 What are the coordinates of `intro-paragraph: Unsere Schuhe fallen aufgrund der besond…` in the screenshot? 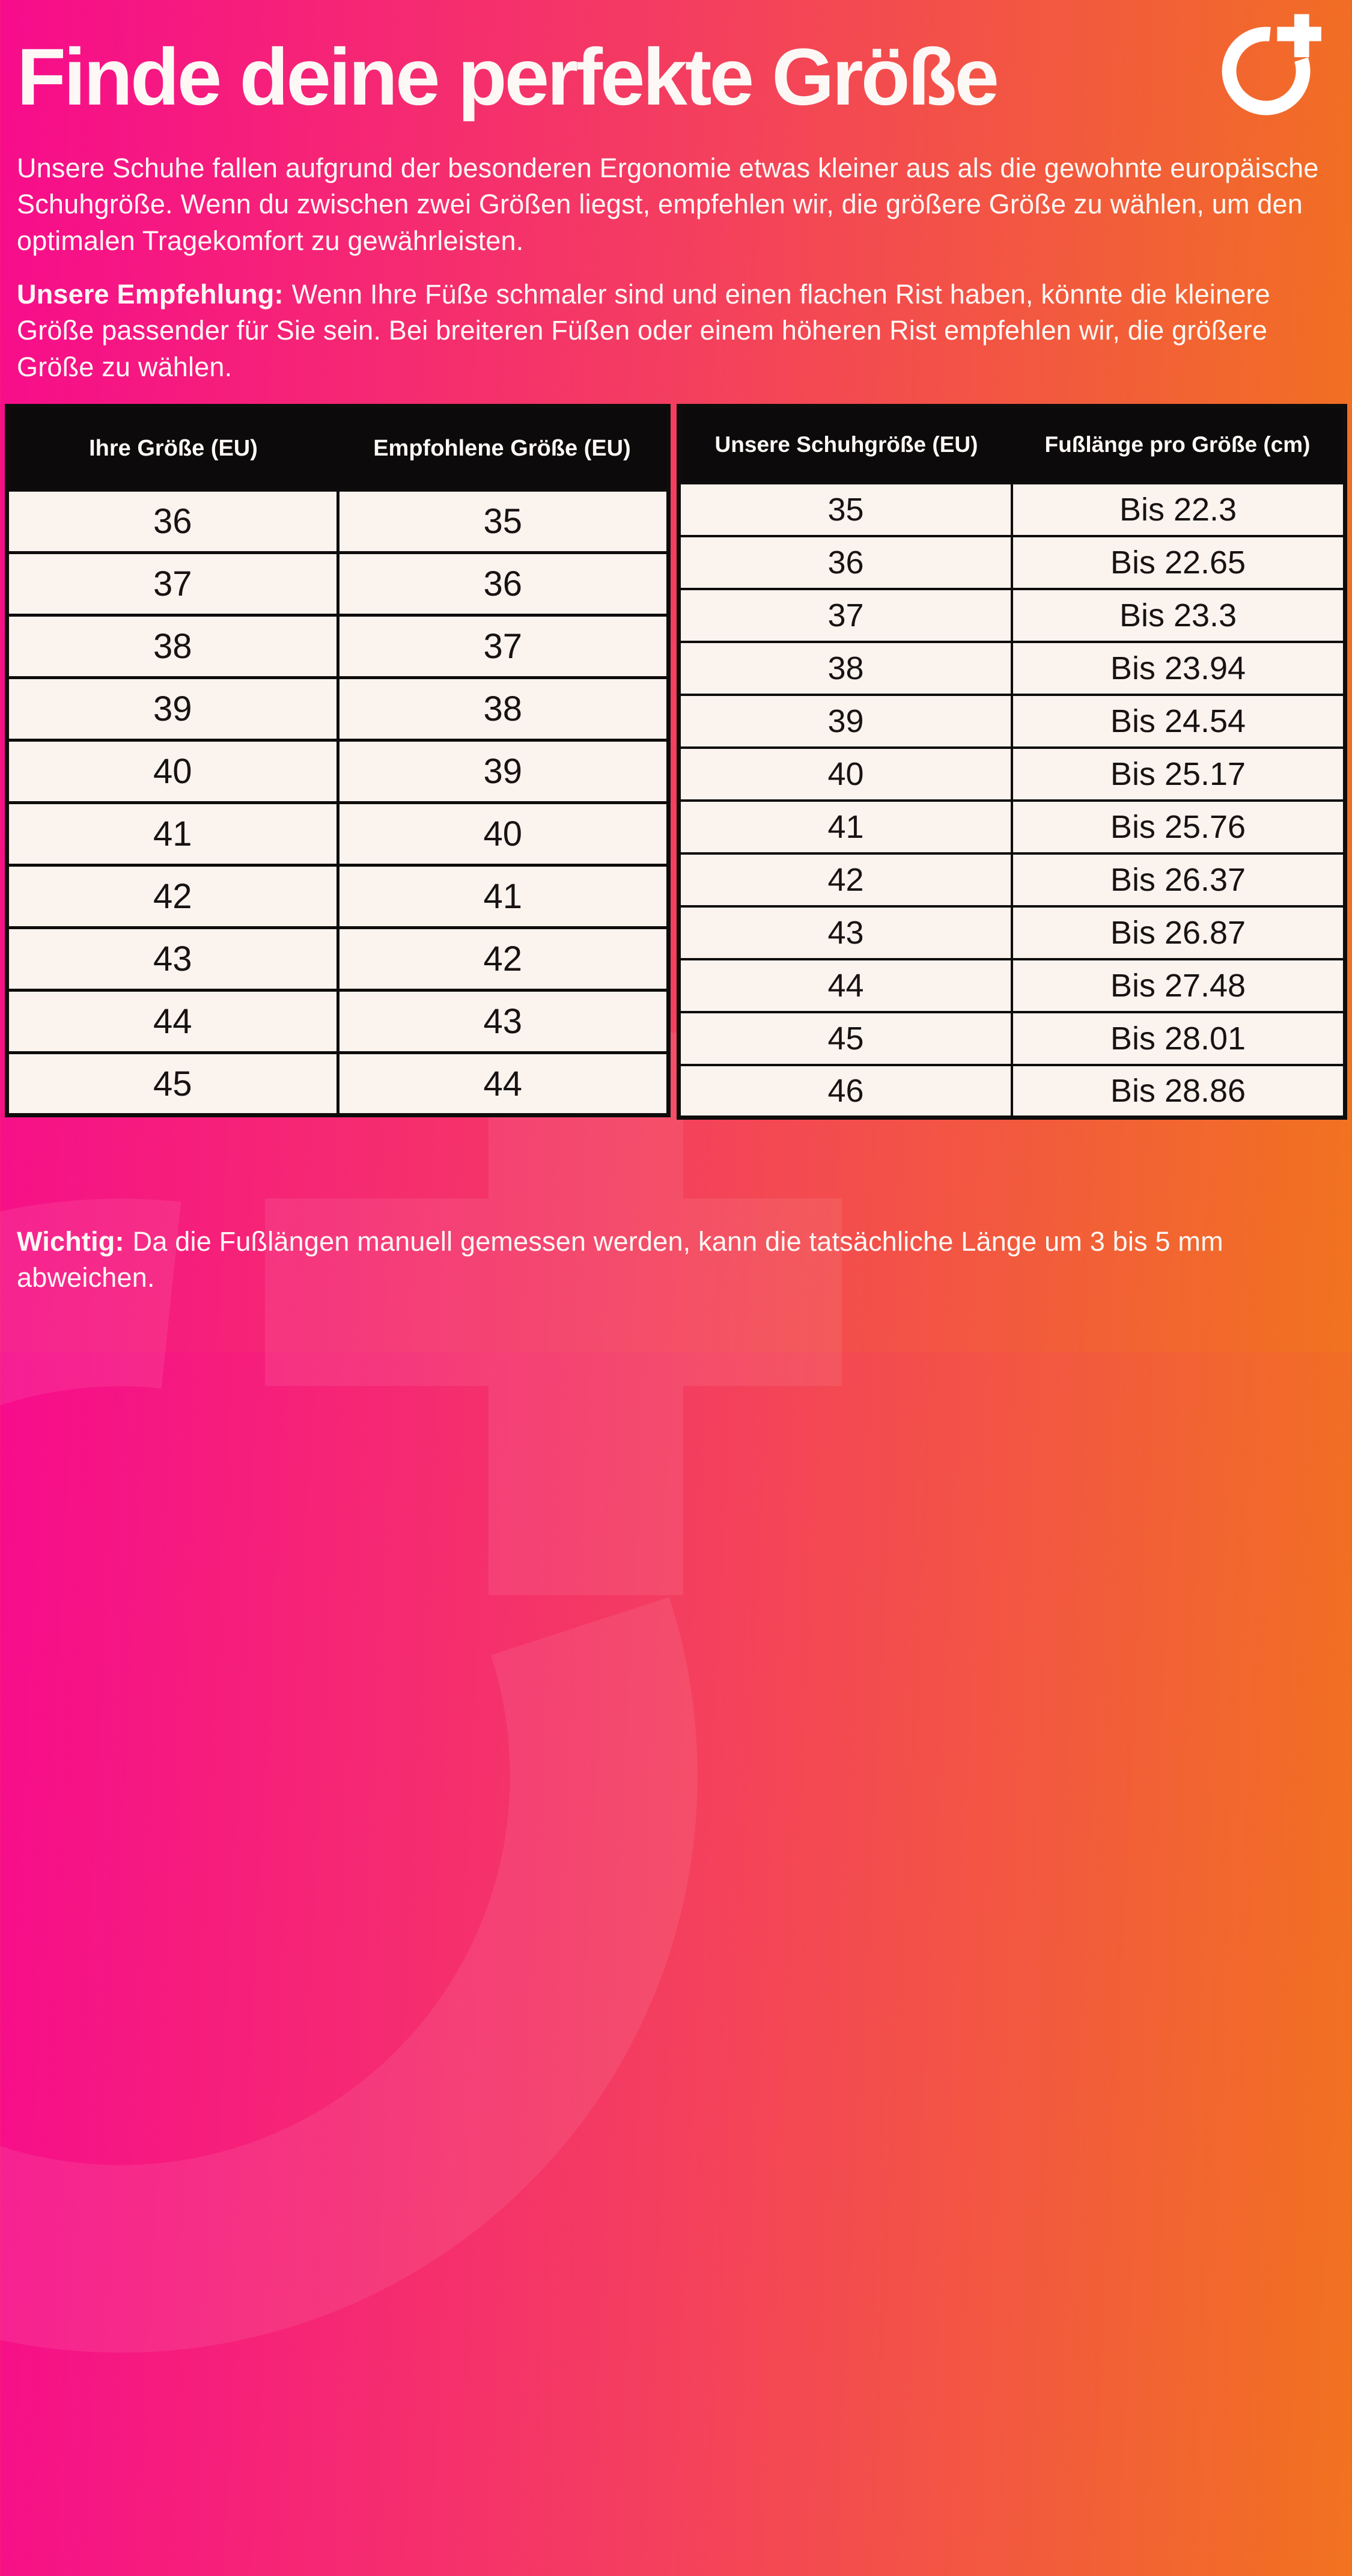 It's located at (677, 204).